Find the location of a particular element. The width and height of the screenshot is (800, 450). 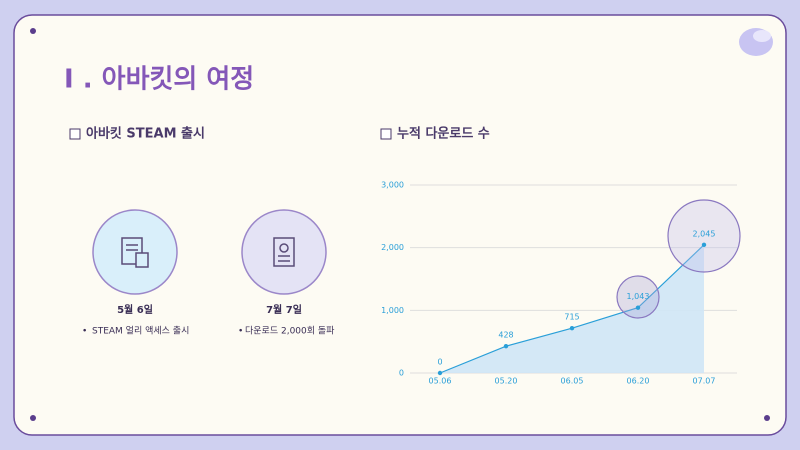

x-tick-label: 06.20 is located at coordinates (638, 381).